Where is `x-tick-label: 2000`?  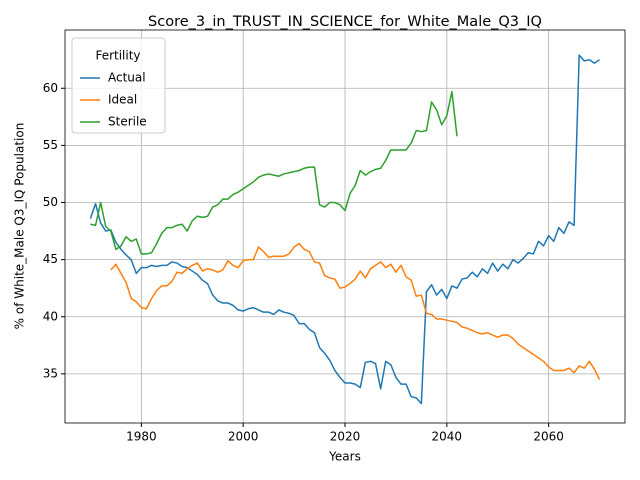 x-tick-label: 2000 is located at coordinates (243, 437).